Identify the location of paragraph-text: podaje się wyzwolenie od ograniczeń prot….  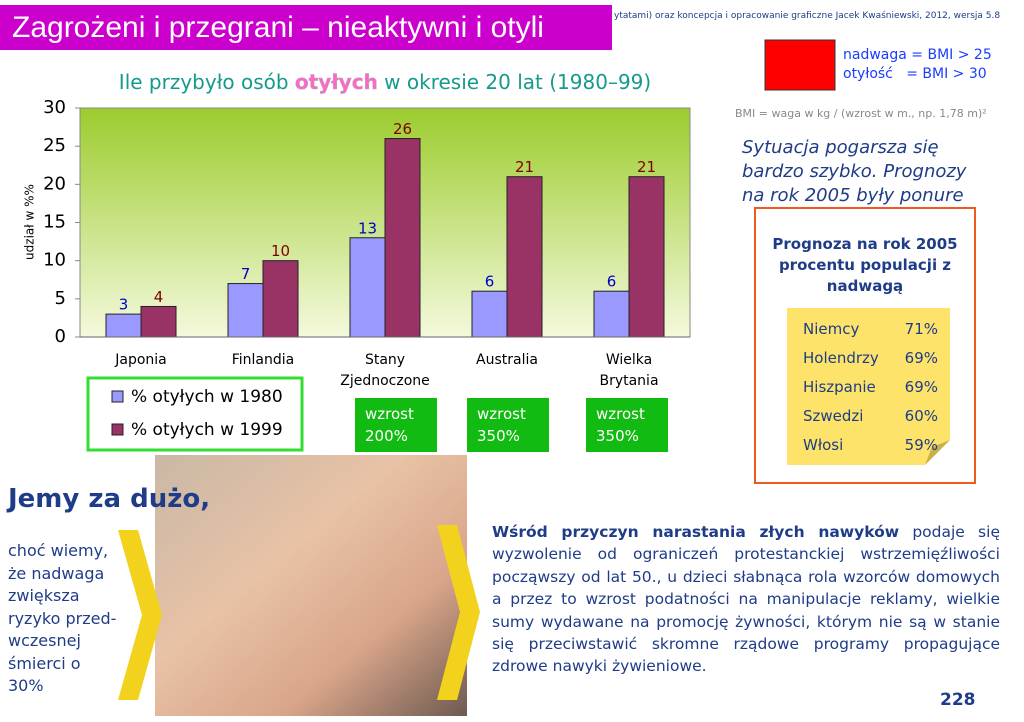
(746, 599).